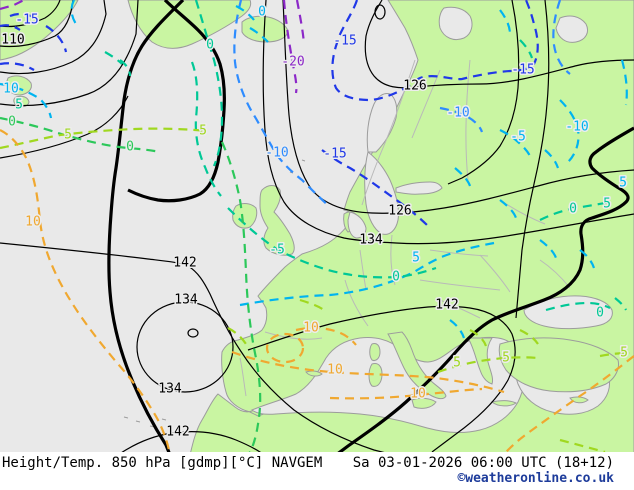  What do you see at coordinates (417, 365) in the screenshot?
I see `land-italy` at bounding box center [417, 365].